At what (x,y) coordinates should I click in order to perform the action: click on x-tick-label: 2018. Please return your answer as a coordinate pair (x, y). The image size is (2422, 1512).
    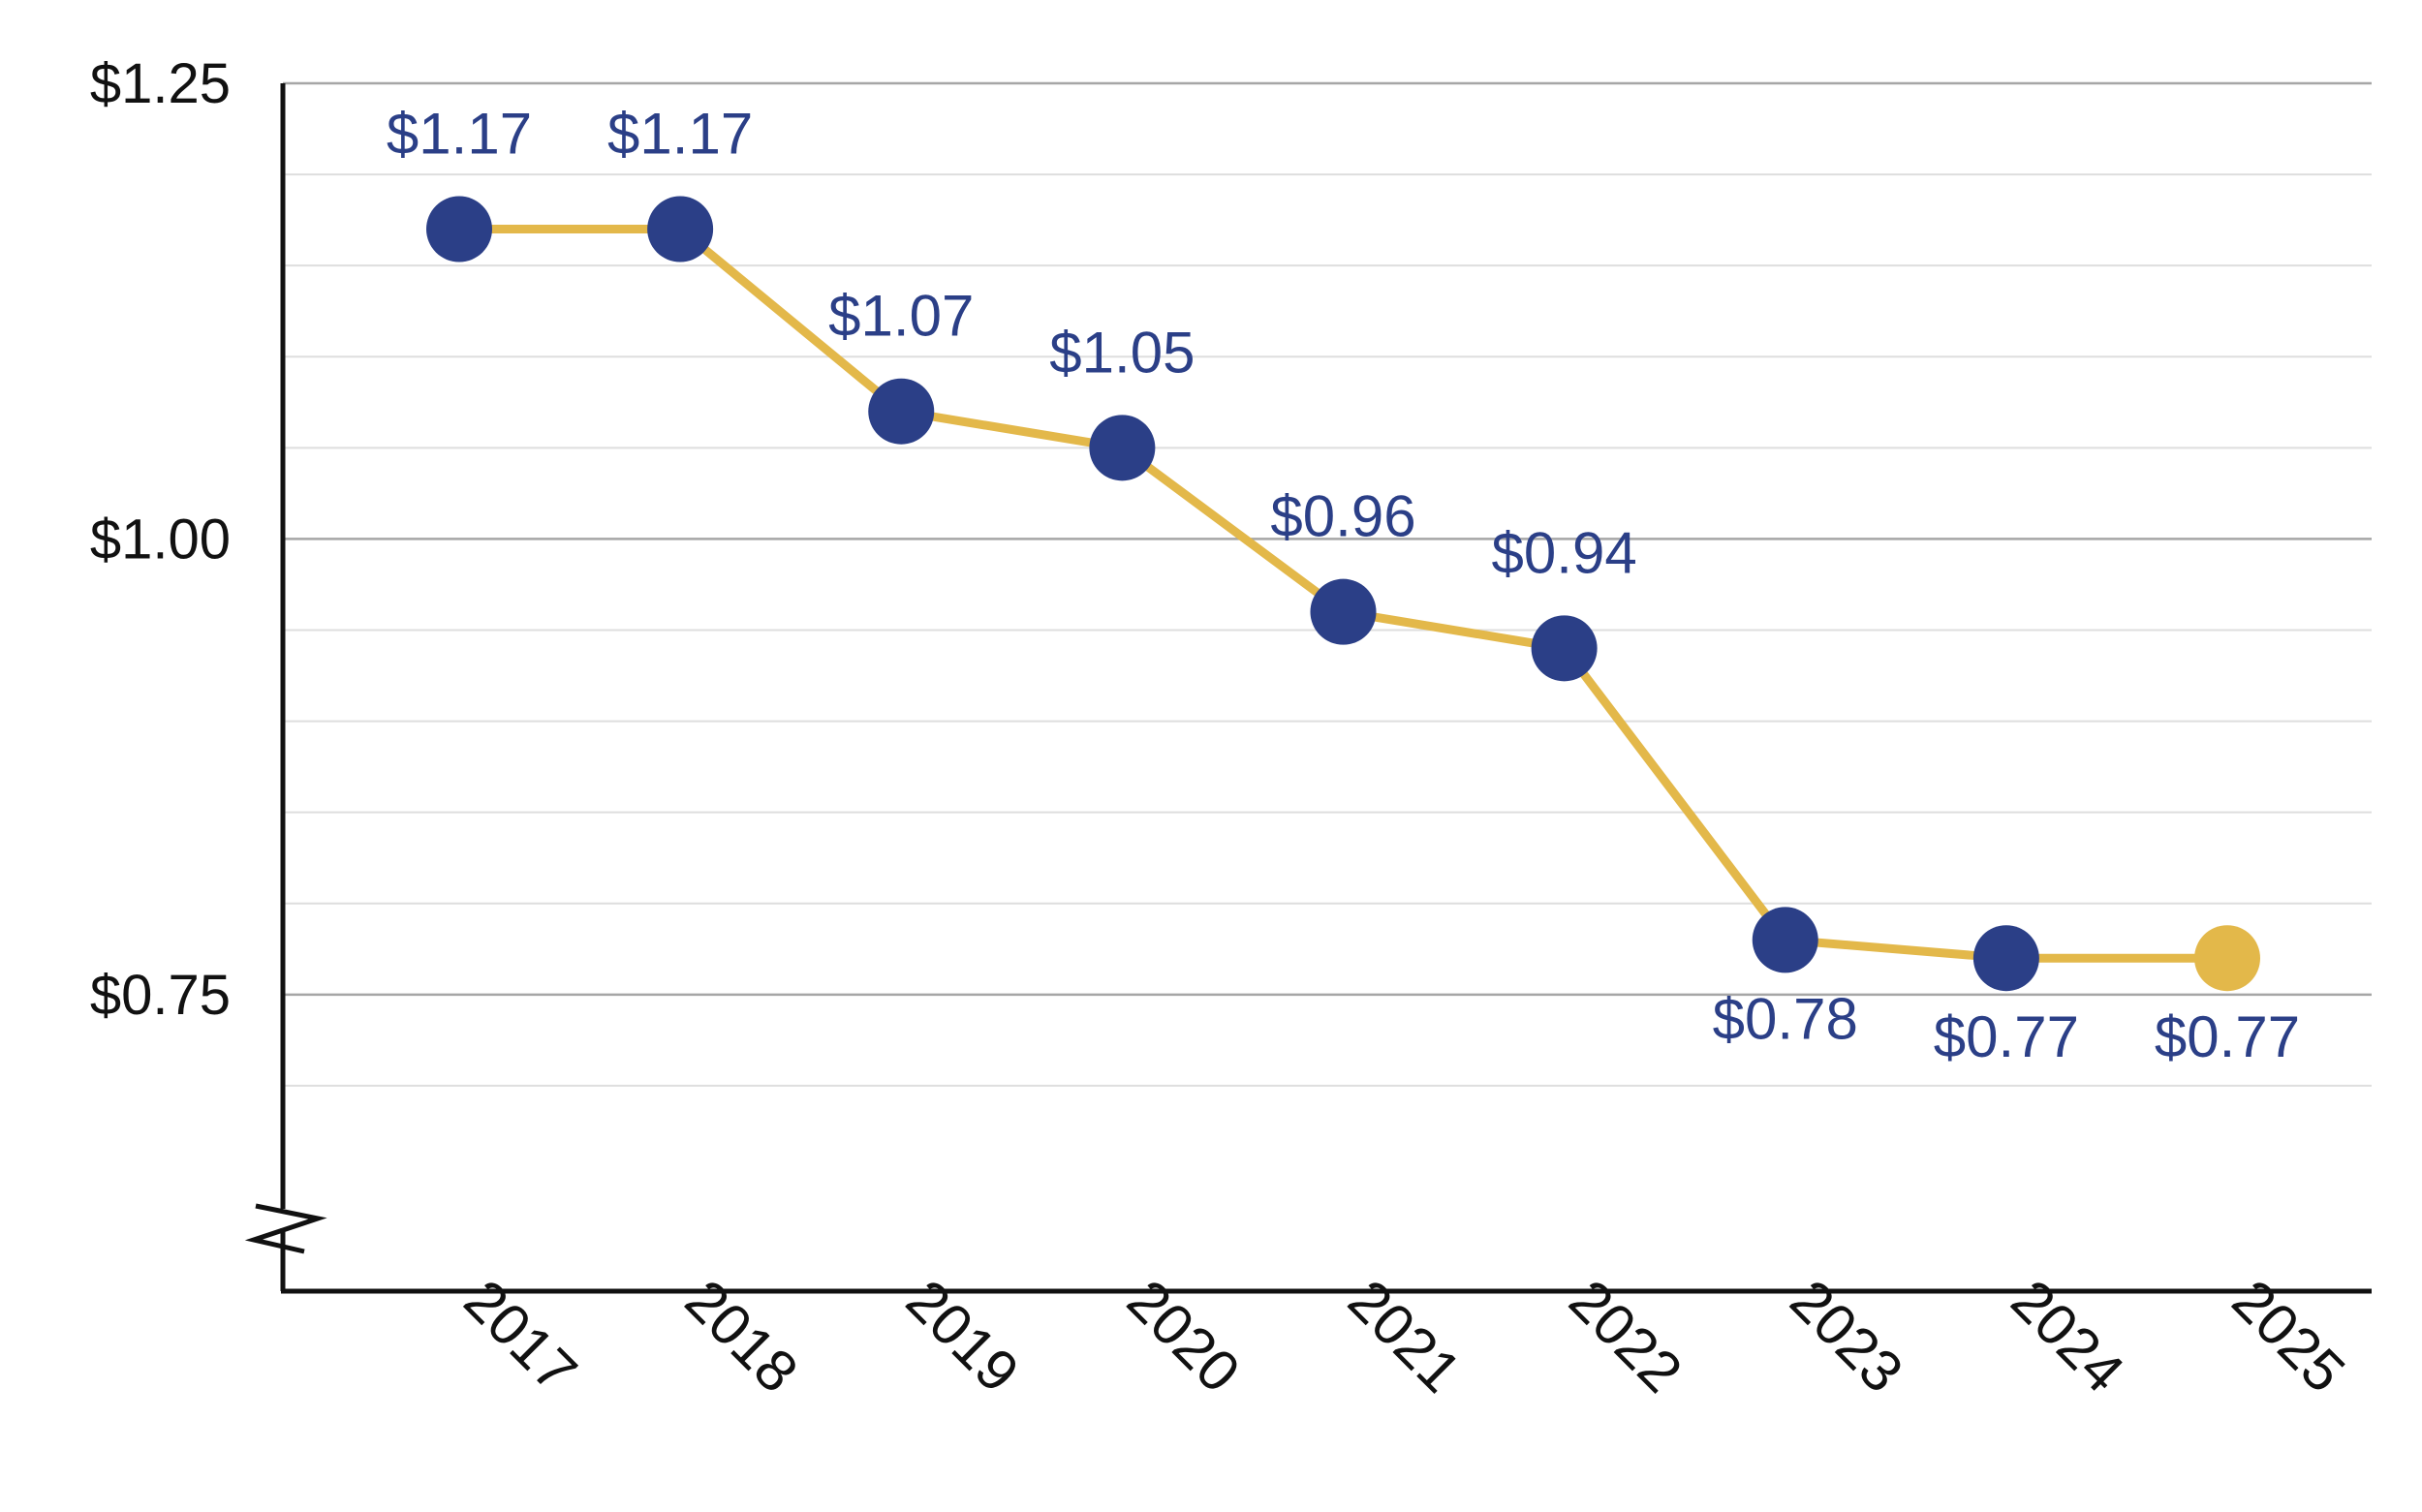
    Looking at the image, I should click on (742, 1336).